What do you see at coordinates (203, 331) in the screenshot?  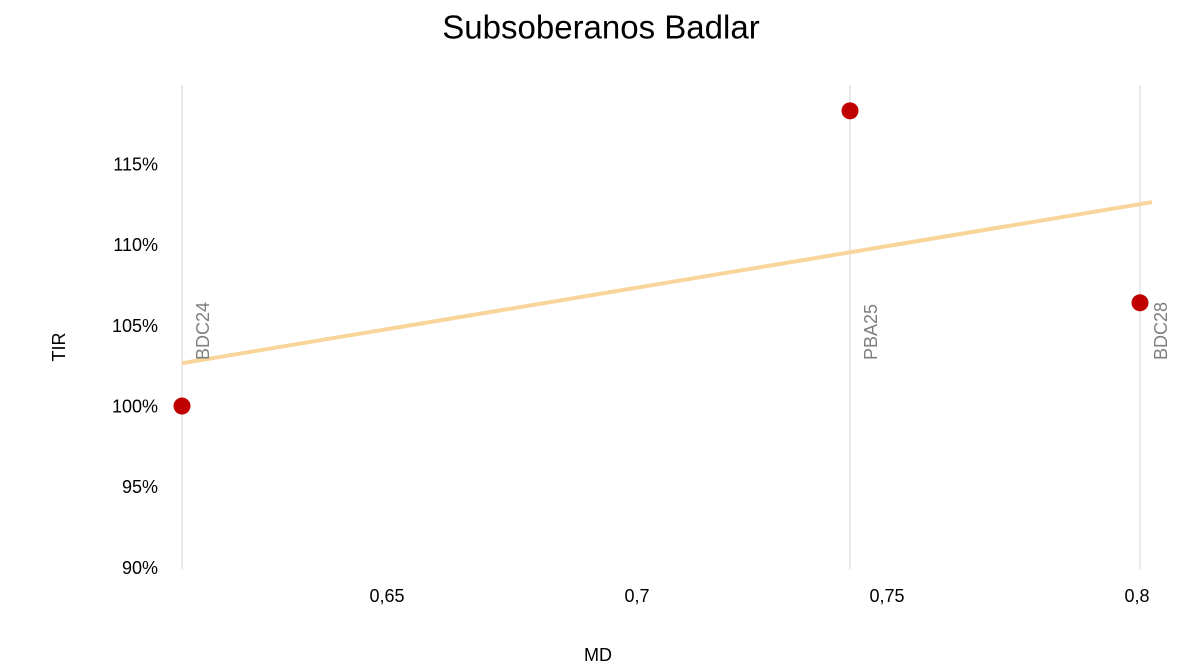 I see `point-label: BDC24` at bounding box center [203, 331].